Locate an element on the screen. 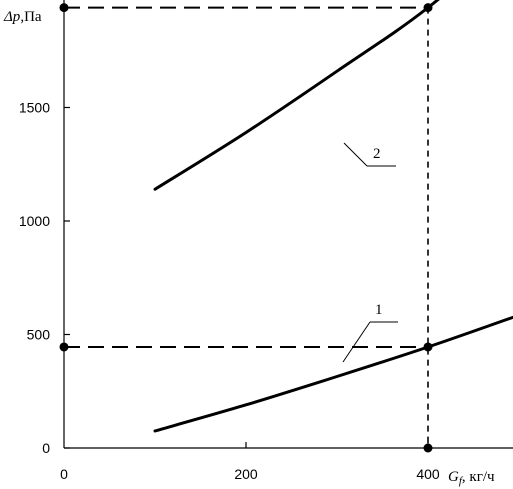  x-tick-label: 200 is located at coordinates (246, 474).